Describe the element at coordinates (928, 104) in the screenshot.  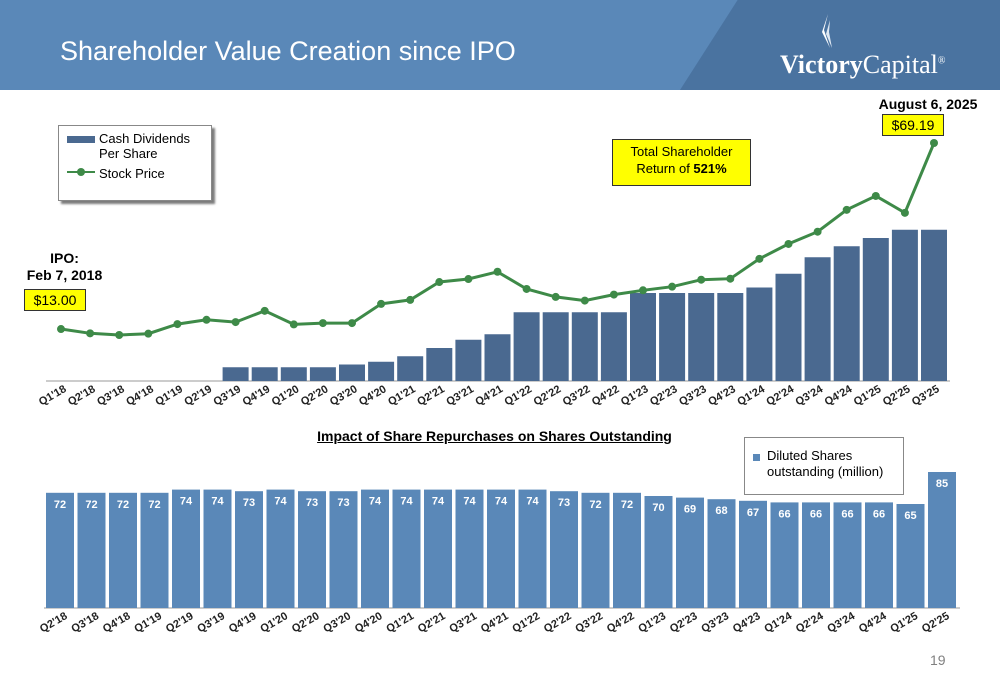
I see `end-date-label: August 6, 2025` at that location.